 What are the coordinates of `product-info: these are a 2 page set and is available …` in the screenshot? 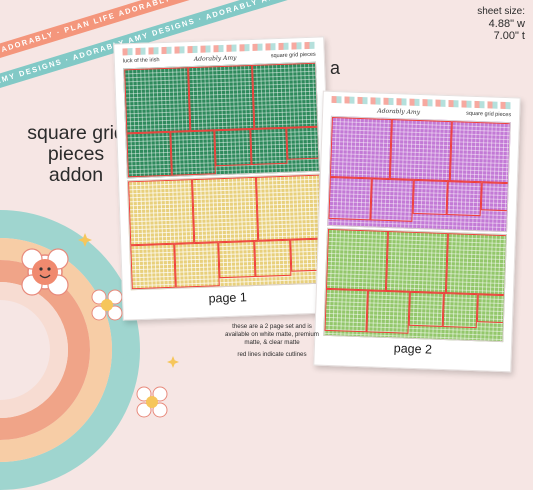 It's located at (272, 343).